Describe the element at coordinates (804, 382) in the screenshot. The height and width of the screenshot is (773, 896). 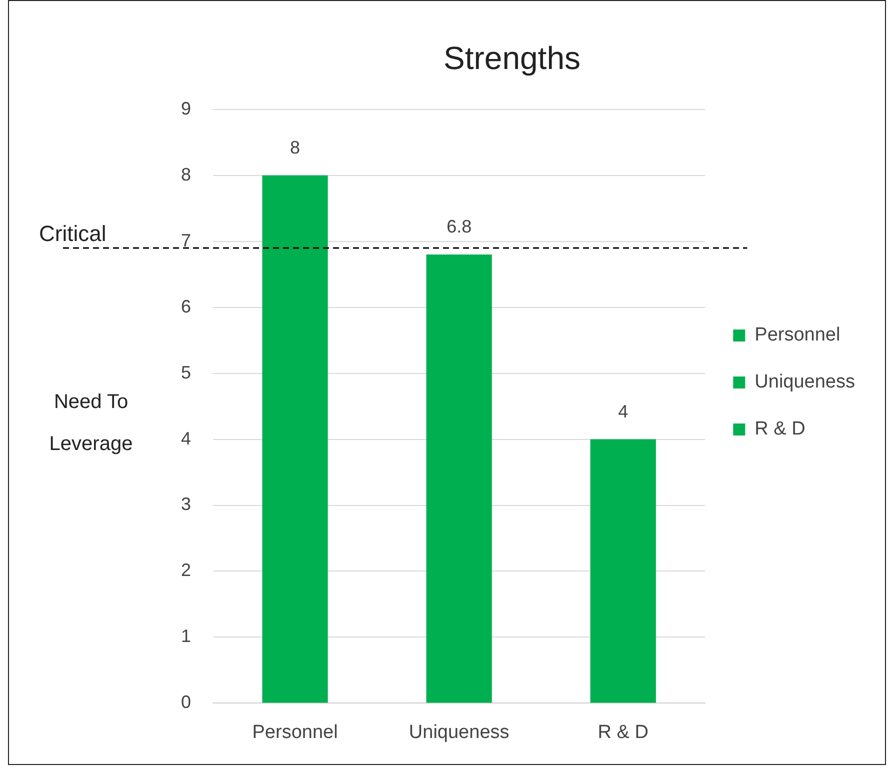
I see `legend-label: Uniqueness` at that location.